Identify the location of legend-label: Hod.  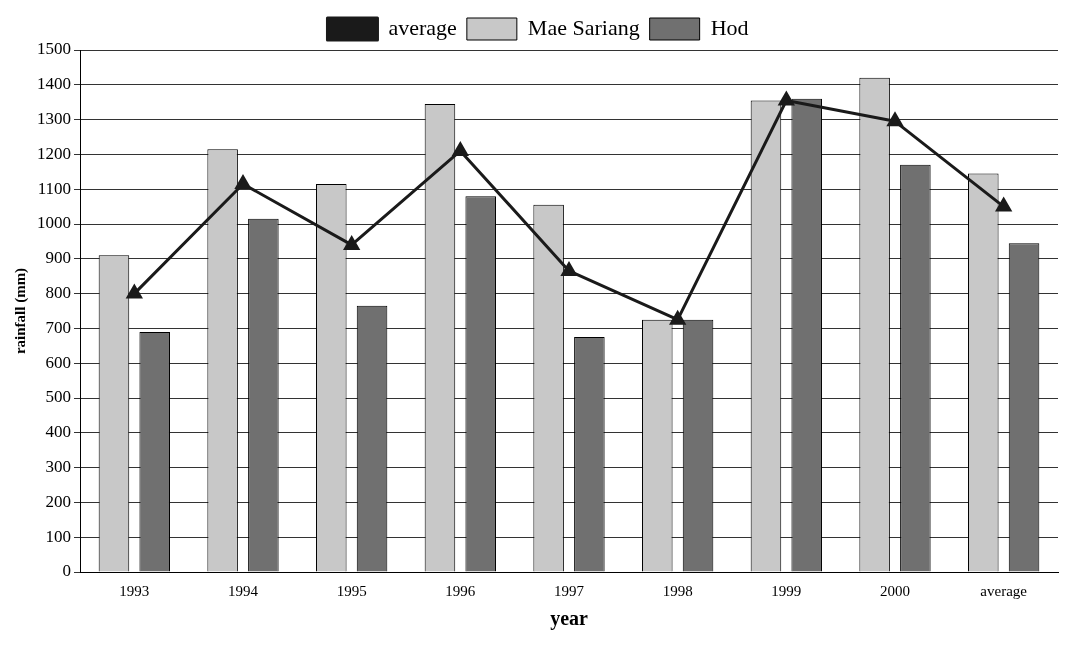
(729, 27).